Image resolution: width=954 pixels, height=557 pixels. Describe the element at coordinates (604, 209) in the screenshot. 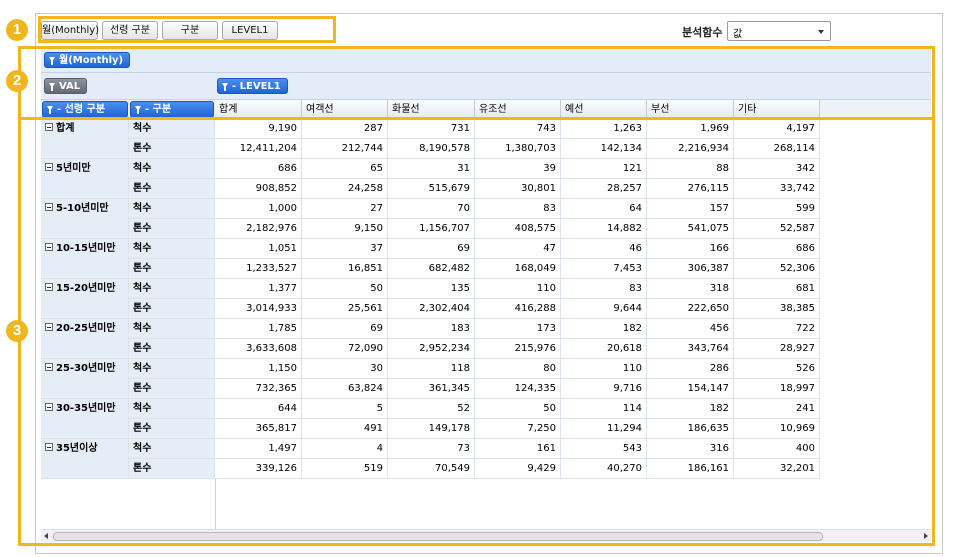

I see `table-cell: 64` at that location.